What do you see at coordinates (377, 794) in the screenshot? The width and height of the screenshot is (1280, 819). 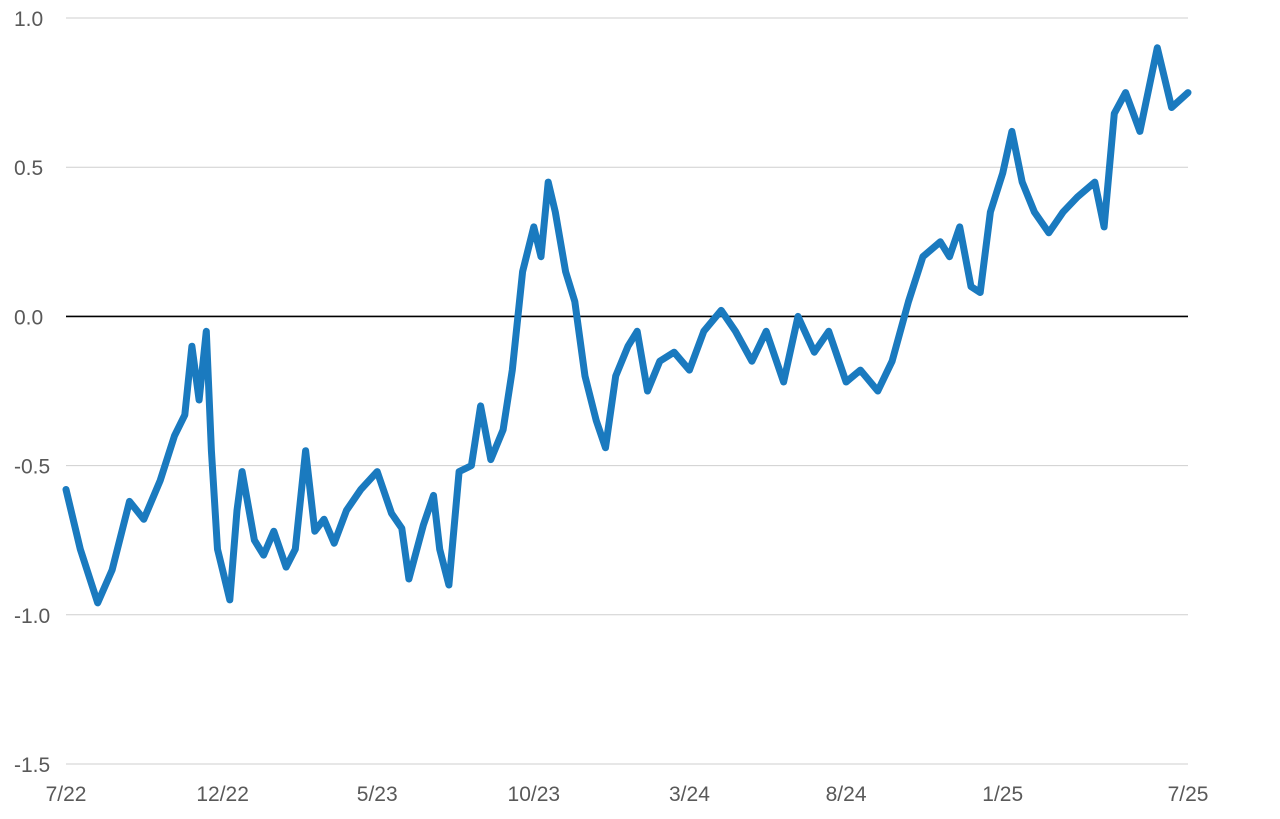 I see `x-tick-label: 5/23` at bounding box center [377, 794].